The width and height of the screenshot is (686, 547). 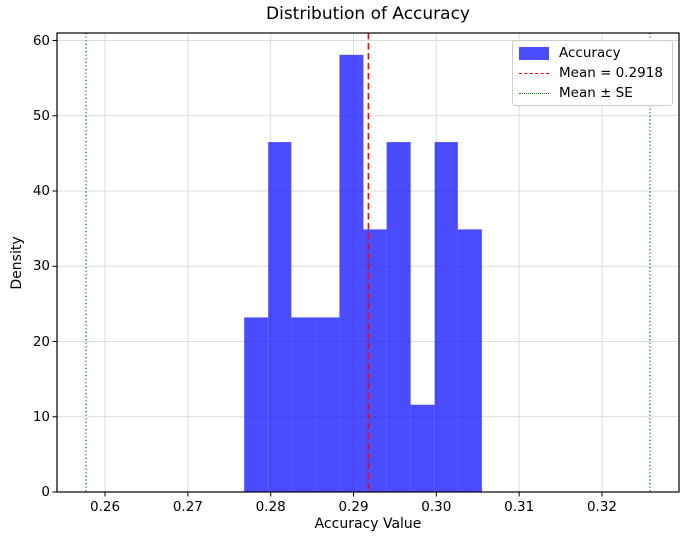 I want to click on legend-item-se: Mean ± SE, so click(x=592, y=93).